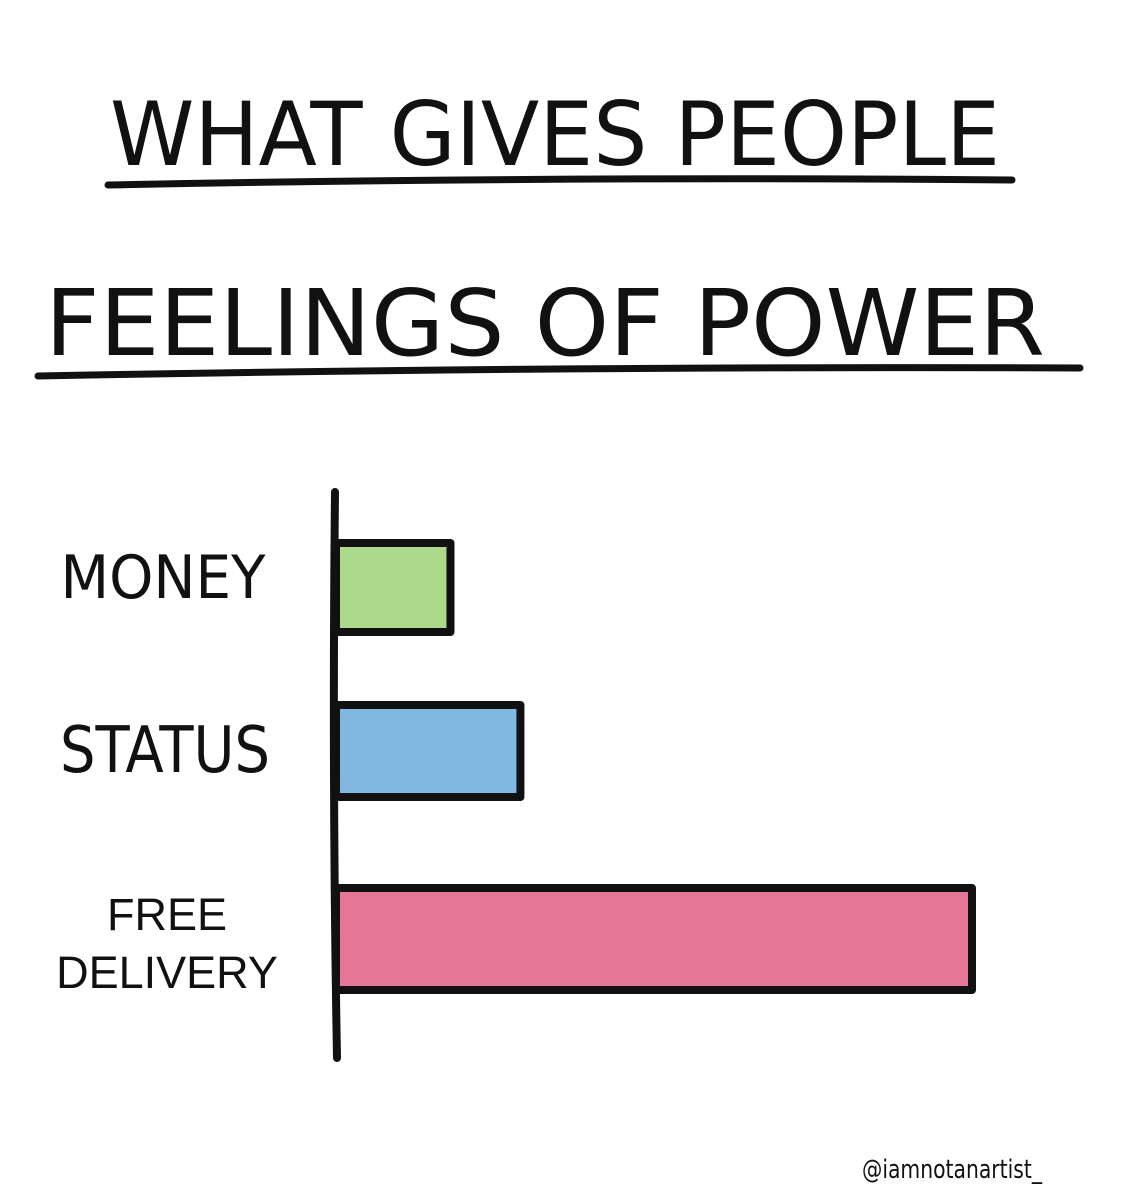 This screenshot has width=1121, height=1200. Describe the element at coordinates (167, 914) in the screenshot. I see `category-label-free: FREE` at that location.